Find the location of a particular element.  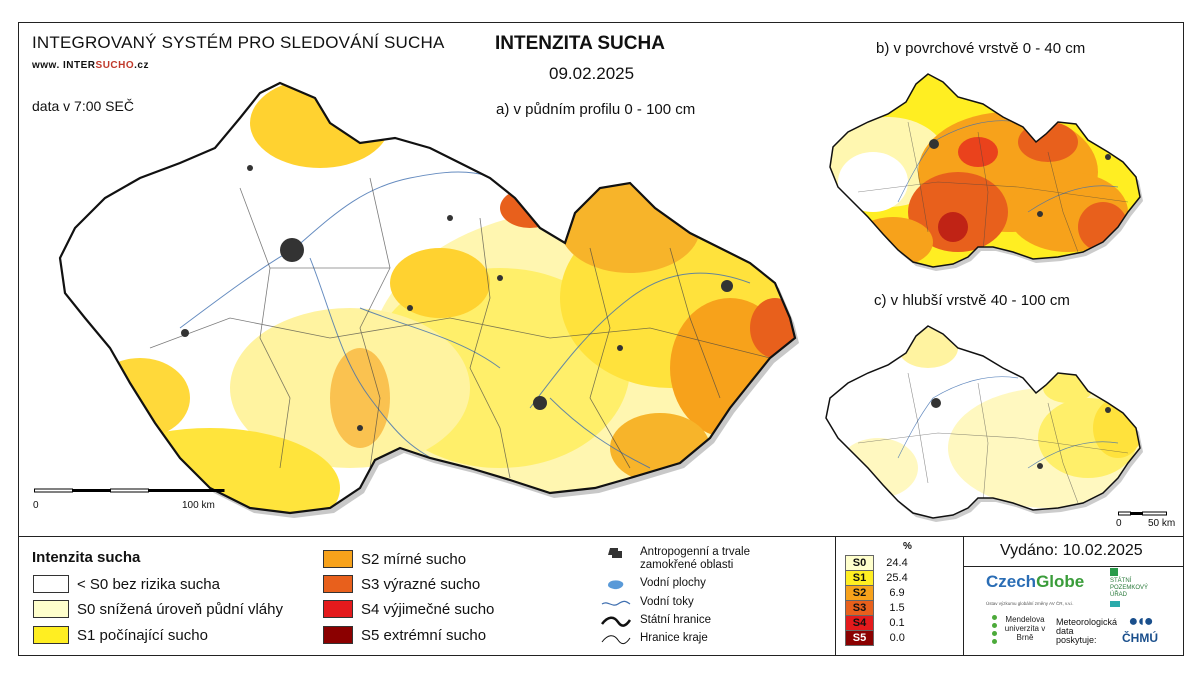

region-border-icon is located at coordinates (616, 640).